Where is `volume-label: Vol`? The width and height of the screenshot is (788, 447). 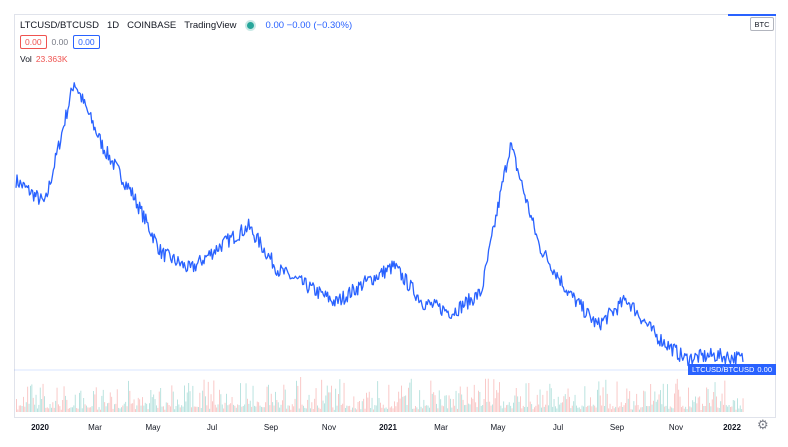
volume-label: Vol is located at coordinates (26, 59).